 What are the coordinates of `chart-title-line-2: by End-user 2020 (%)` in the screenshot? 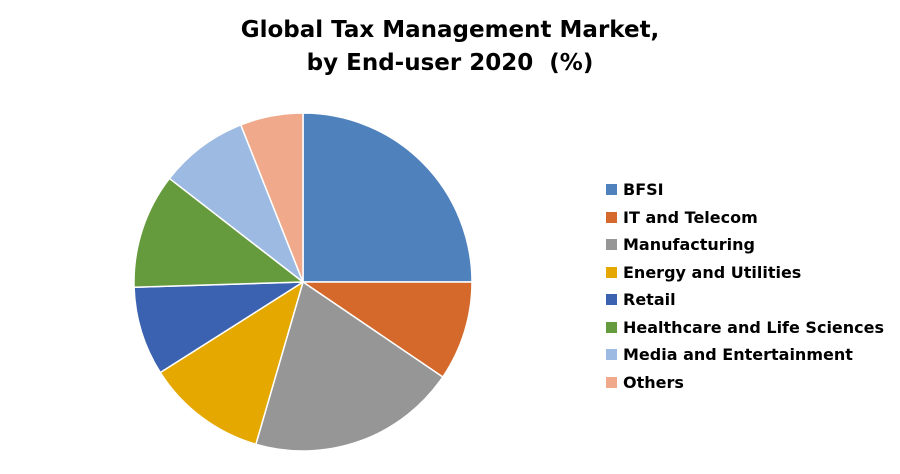 It's located at (450, 63).